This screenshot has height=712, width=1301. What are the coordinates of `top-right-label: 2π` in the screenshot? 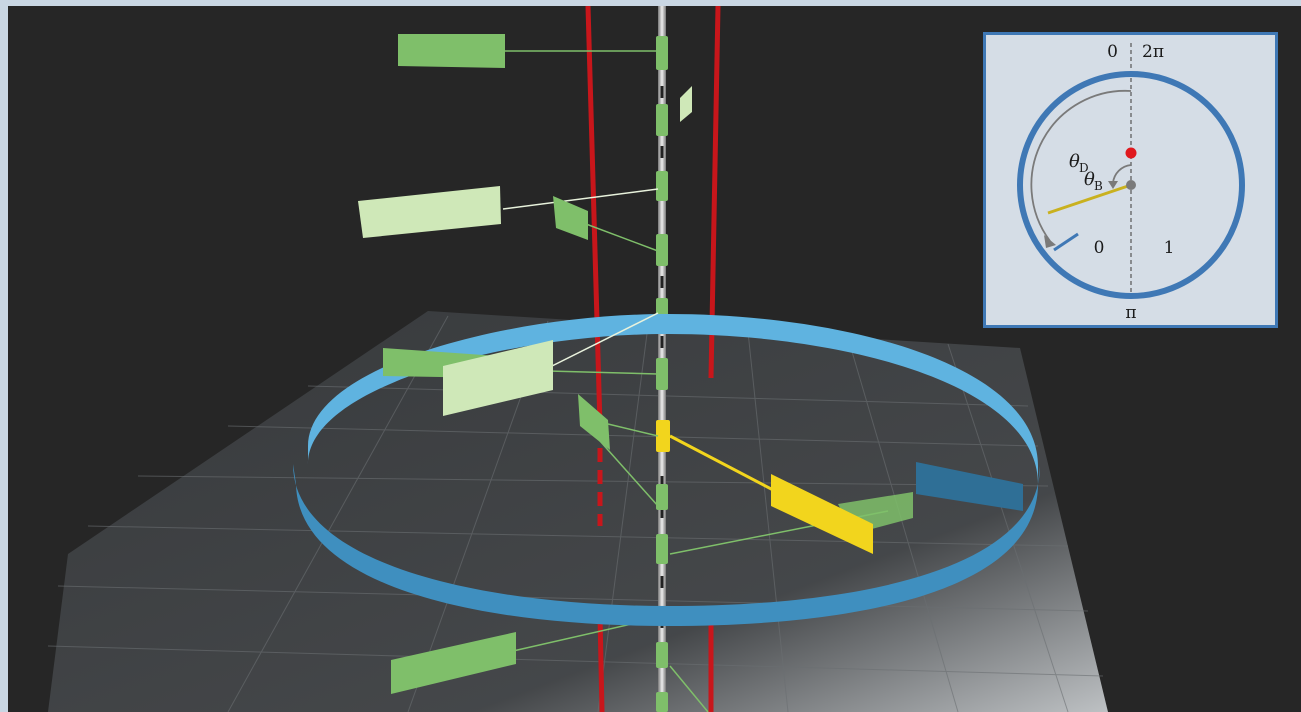 It's located at (1153, 52).